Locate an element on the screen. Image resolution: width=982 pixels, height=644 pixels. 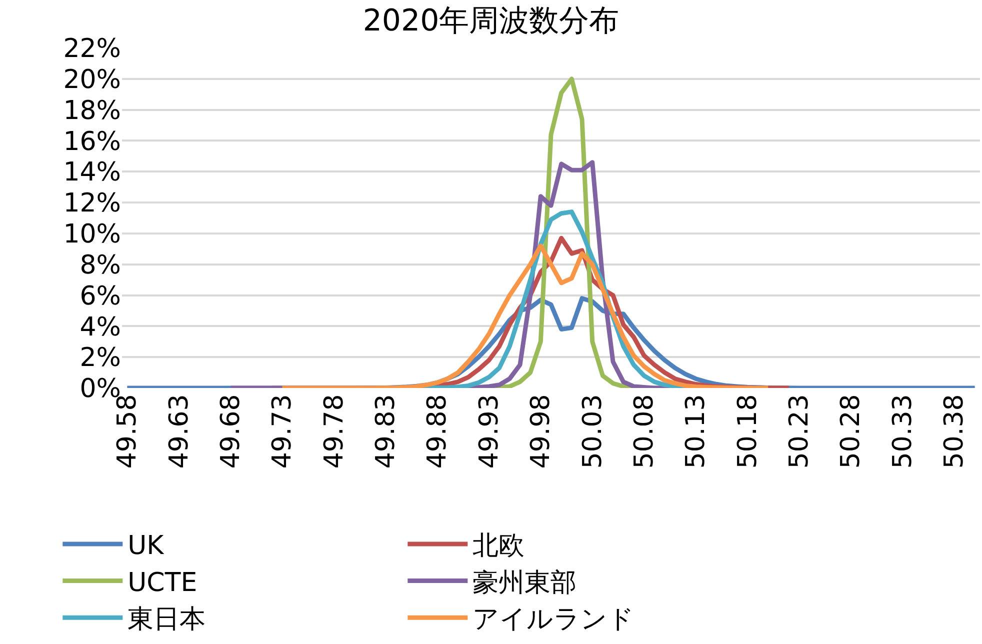
x-tick-label: 49.68 is located at coordinates (231, 431).